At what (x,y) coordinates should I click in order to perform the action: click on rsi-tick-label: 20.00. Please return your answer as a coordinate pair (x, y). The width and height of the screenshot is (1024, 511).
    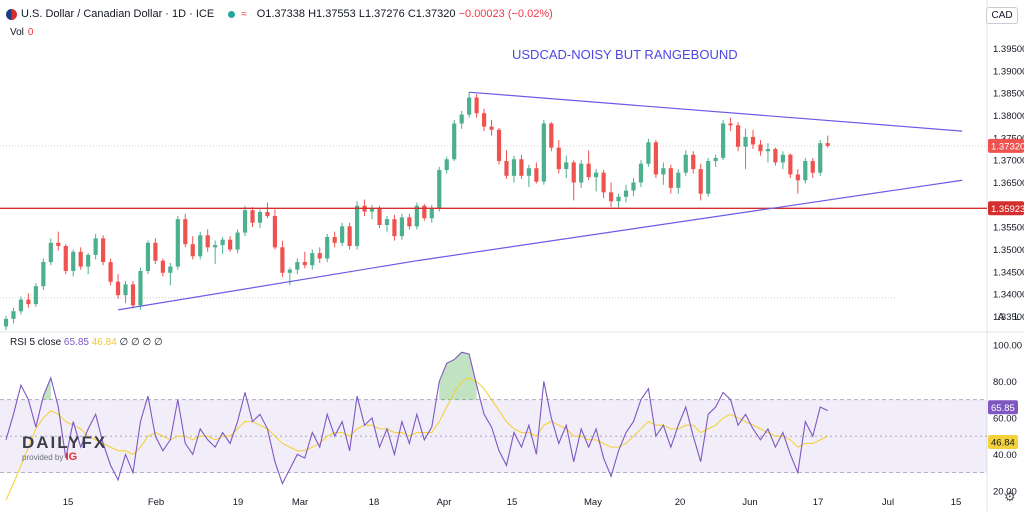
    Looking at the image, I should click on (1005, 491).